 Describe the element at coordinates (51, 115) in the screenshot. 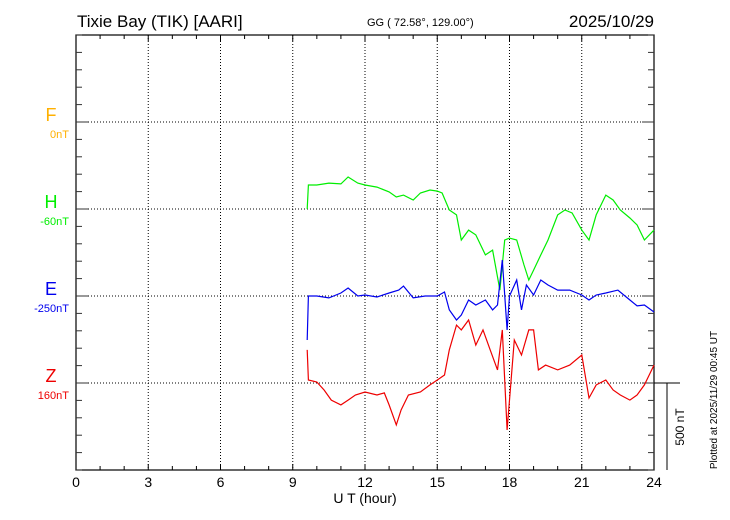

I see `series-name-F: F` at that location.